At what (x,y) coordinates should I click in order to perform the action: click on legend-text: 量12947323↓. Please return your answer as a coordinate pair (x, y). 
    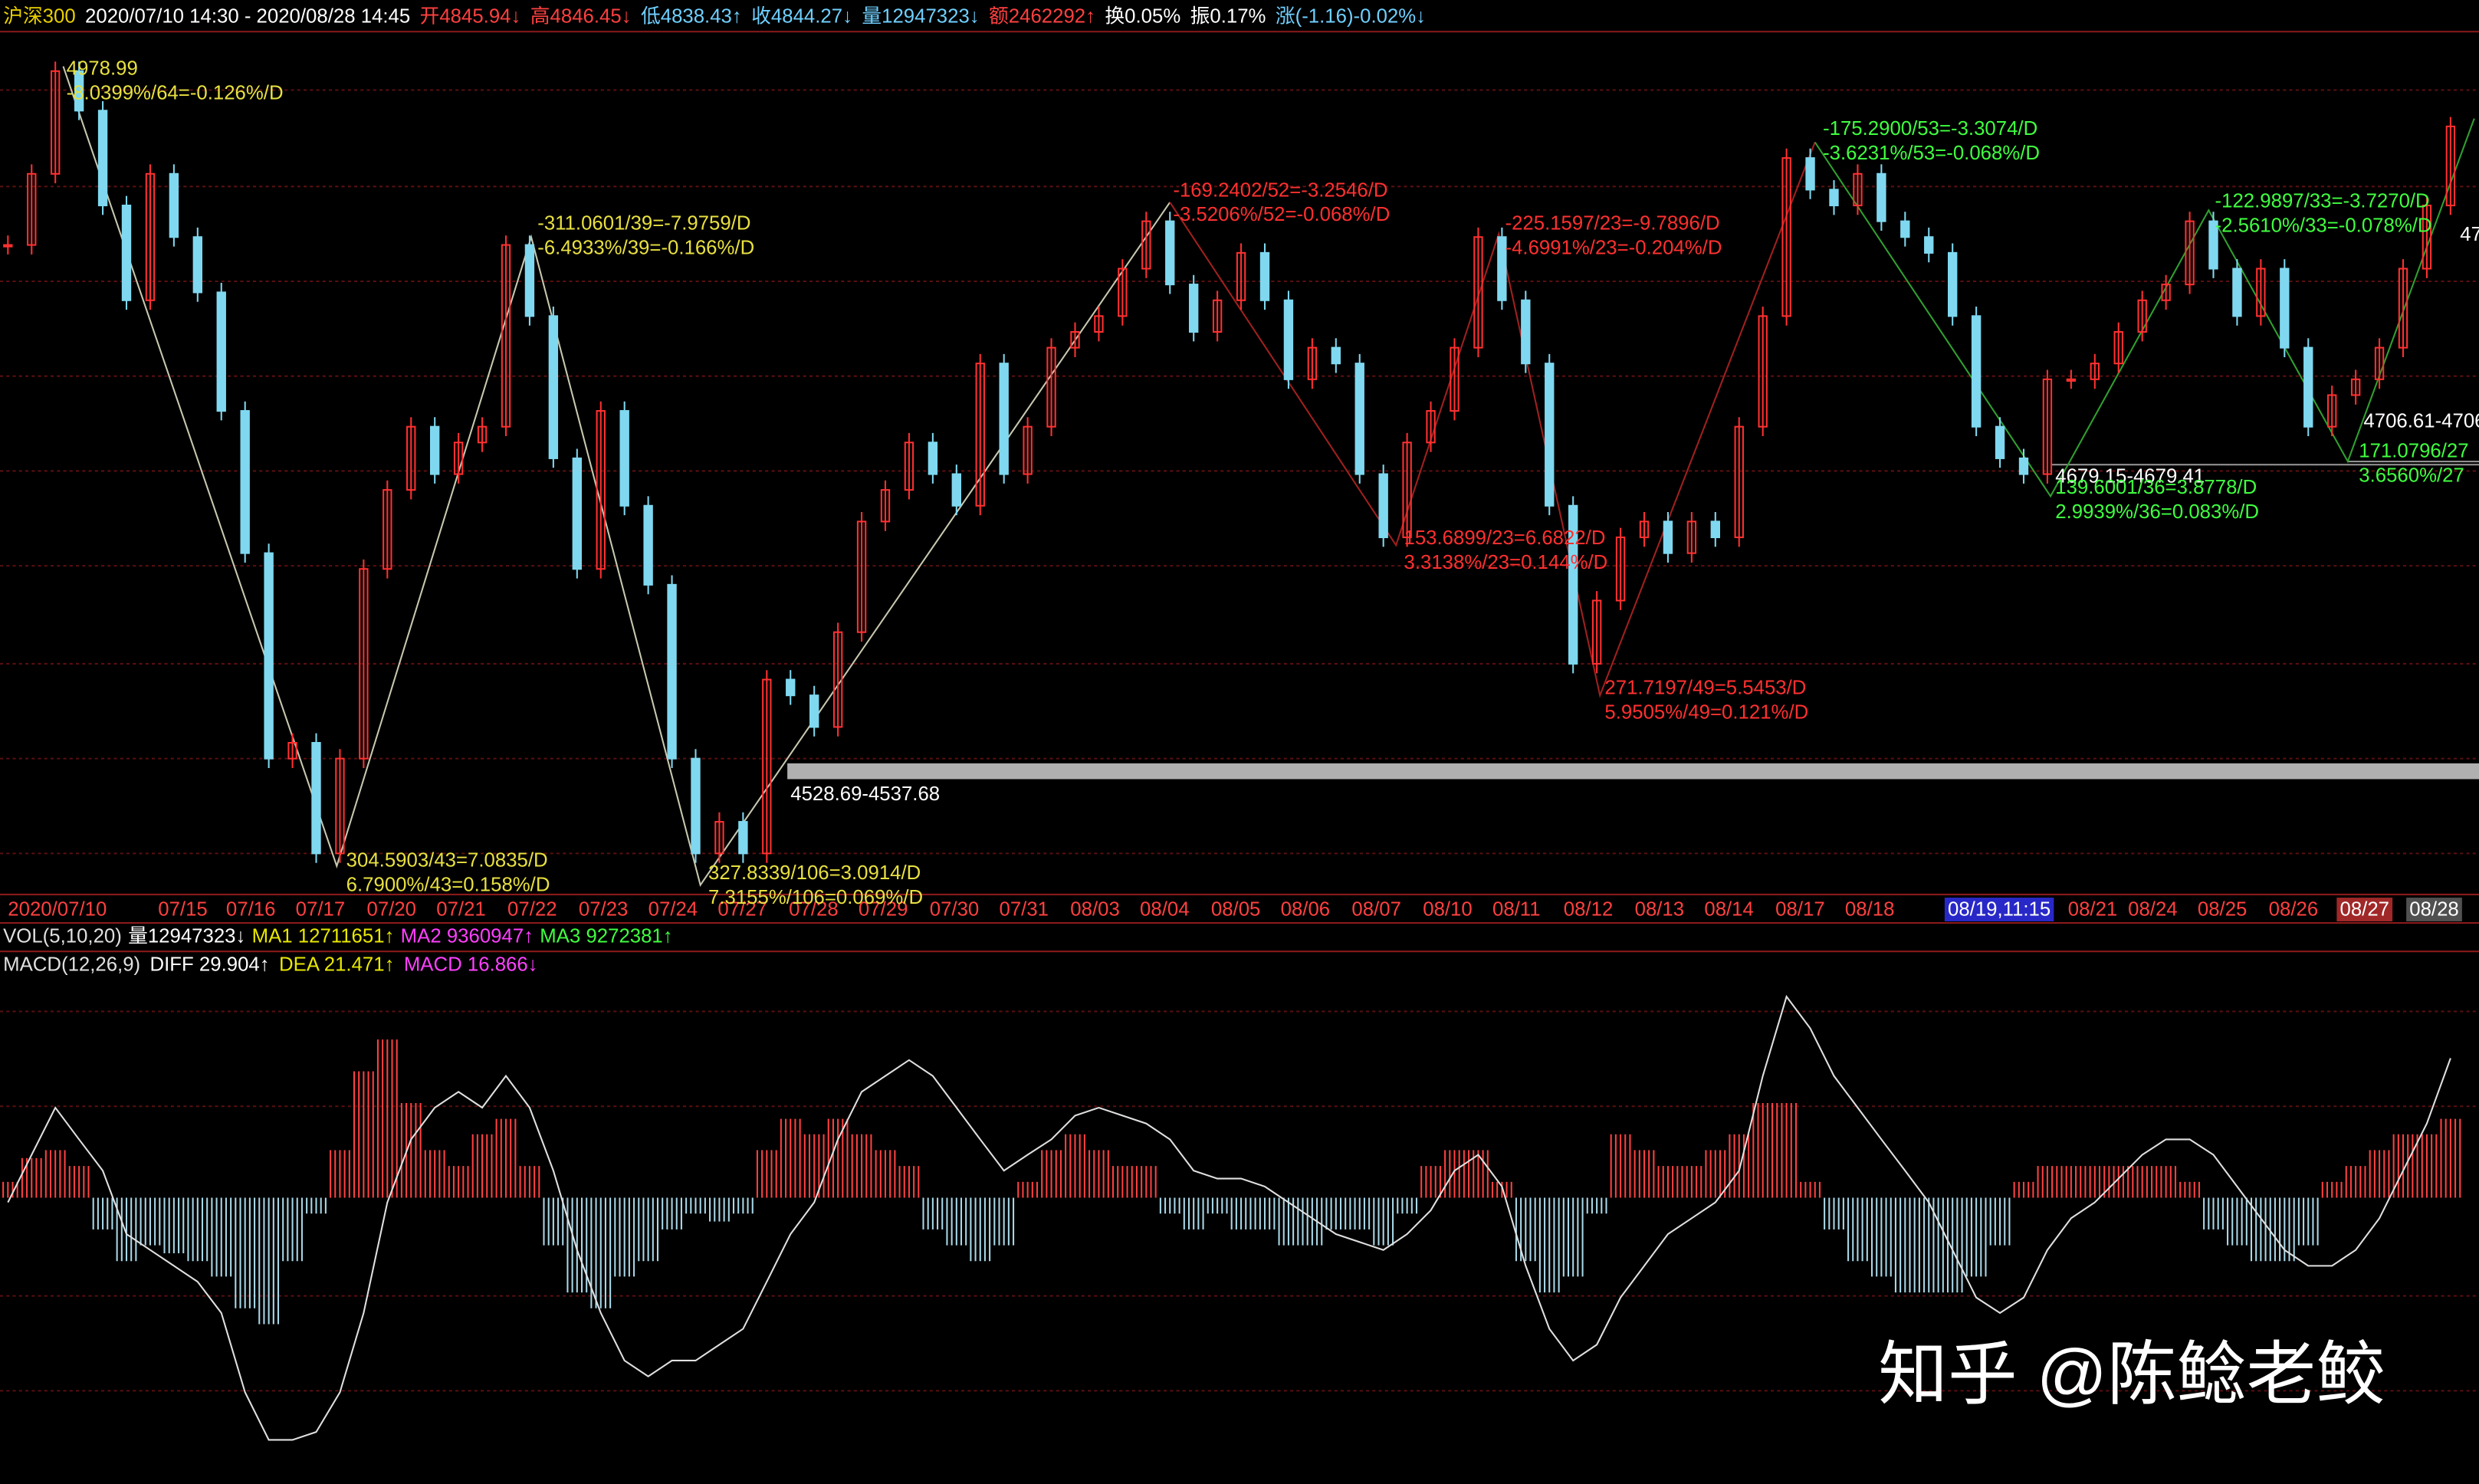
    Looking at the image, I should click on (186, 936).